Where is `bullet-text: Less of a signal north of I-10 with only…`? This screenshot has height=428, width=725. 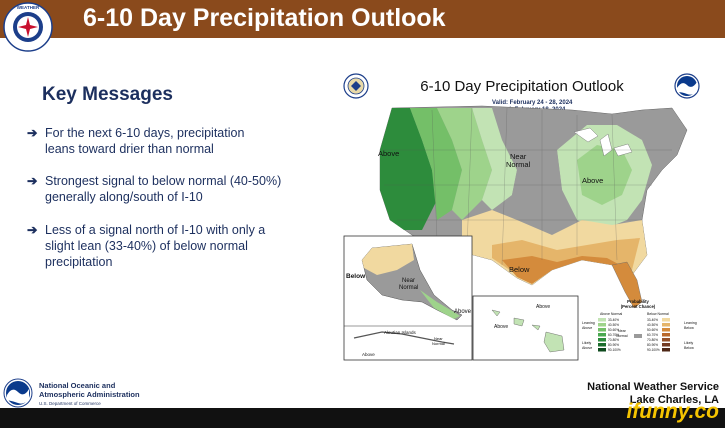
bullet-text: Less of a signal north of I-10 with only… is located at coordinates (155, 246).